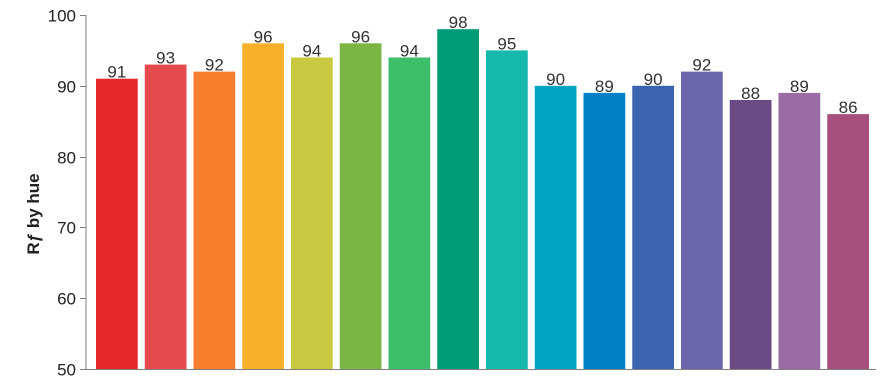 This screenshot has width=880, height=381. I want to click on y-tick-label: 100, so click(62, 16).